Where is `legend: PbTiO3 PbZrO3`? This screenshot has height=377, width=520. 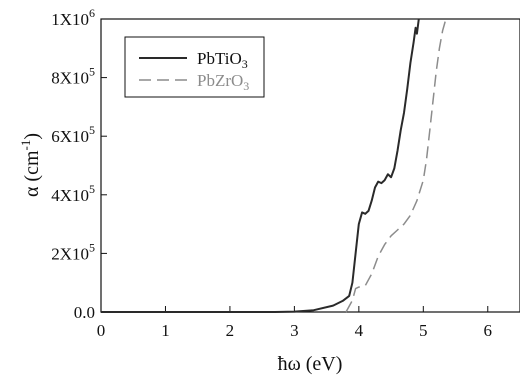
legend: PbTiO3 PbZrO3 is located at coordinates (194, 67).